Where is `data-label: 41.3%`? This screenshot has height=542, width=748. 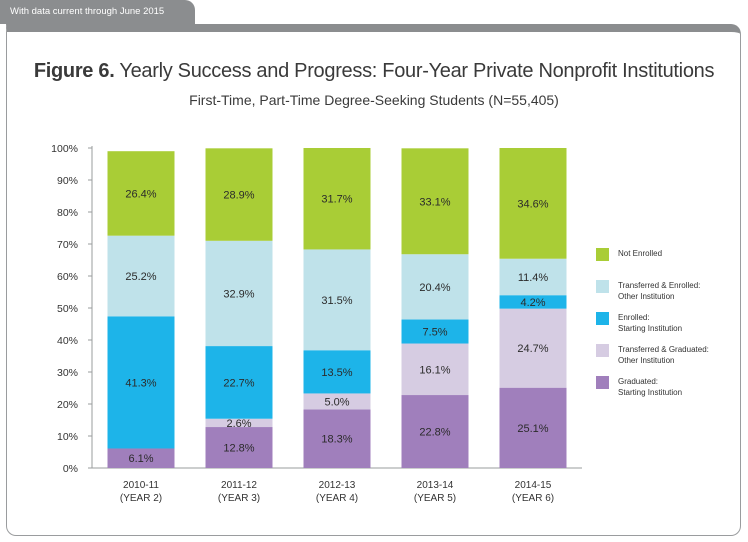 data-label: 41.3% is located at coordinates (140, 383).